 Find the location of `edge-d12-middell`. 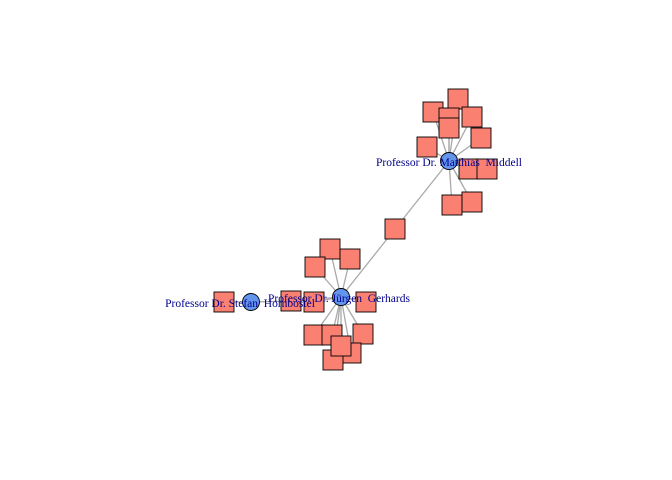

edge-d12-middell is located at coordinates (422, 195).